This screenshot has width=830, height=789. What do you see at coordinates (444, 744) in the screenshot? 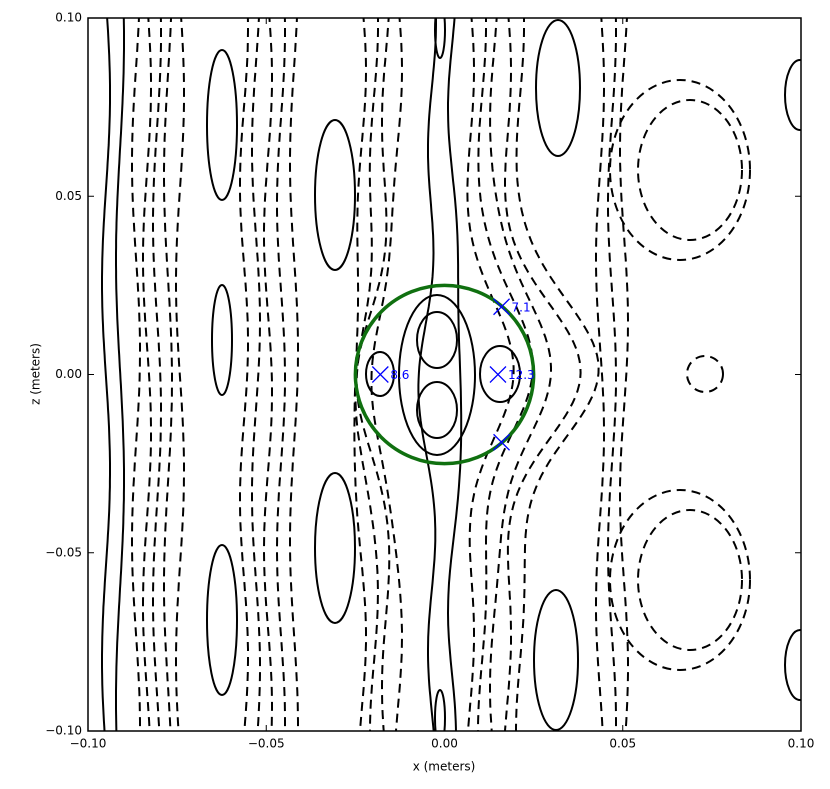
I see `x-tick-label: 0.00` at bounding box center [444, 744].